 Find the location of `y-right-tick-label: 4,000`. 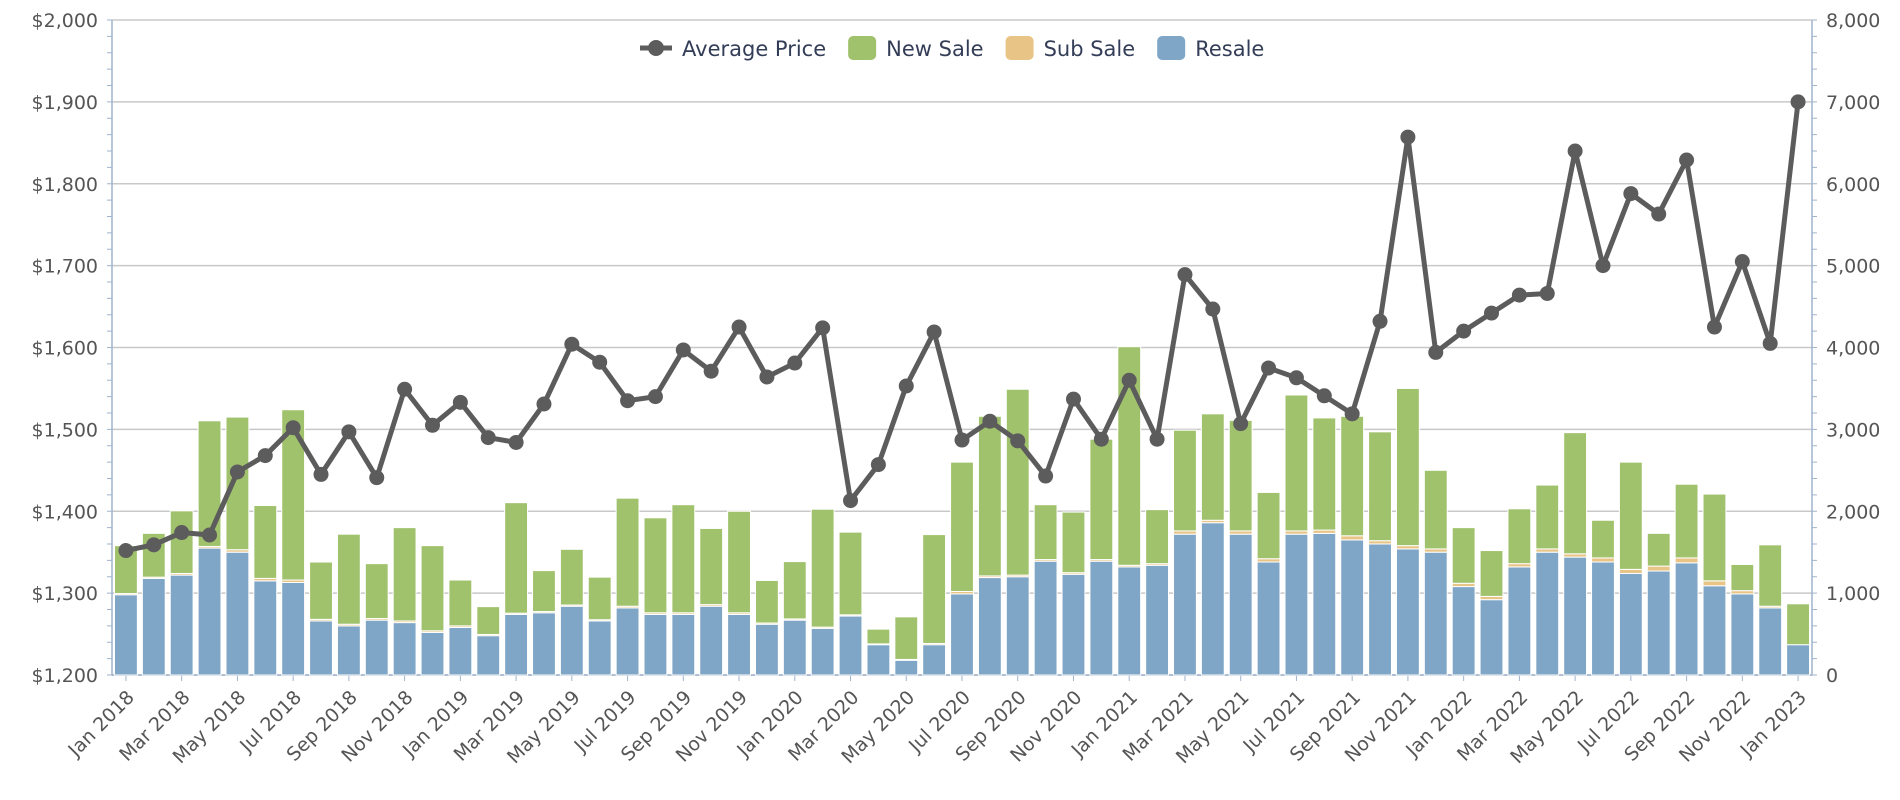

y-right-tick-label: 4,000 is located at coordinates (1853, 349).